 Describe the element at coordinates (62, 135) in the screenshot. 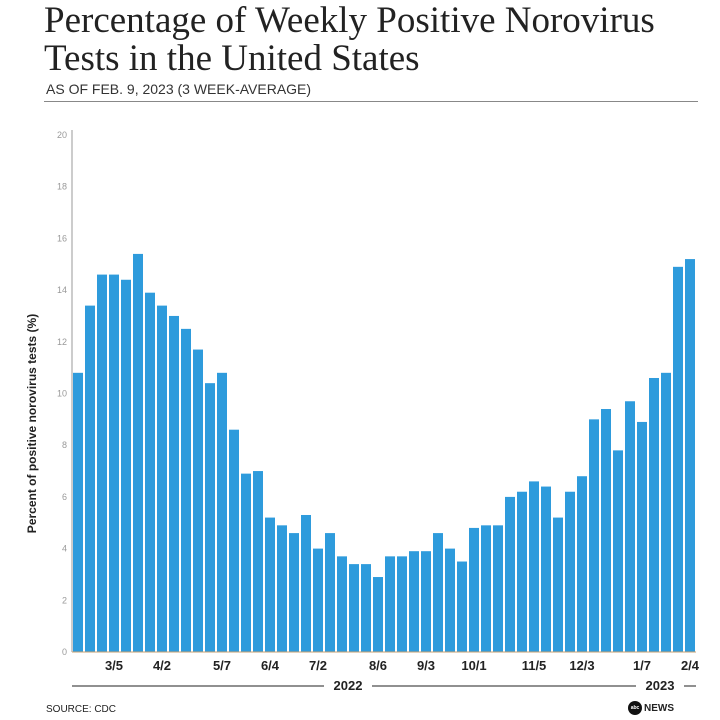

I see `y-tick-label: 20` at that location.